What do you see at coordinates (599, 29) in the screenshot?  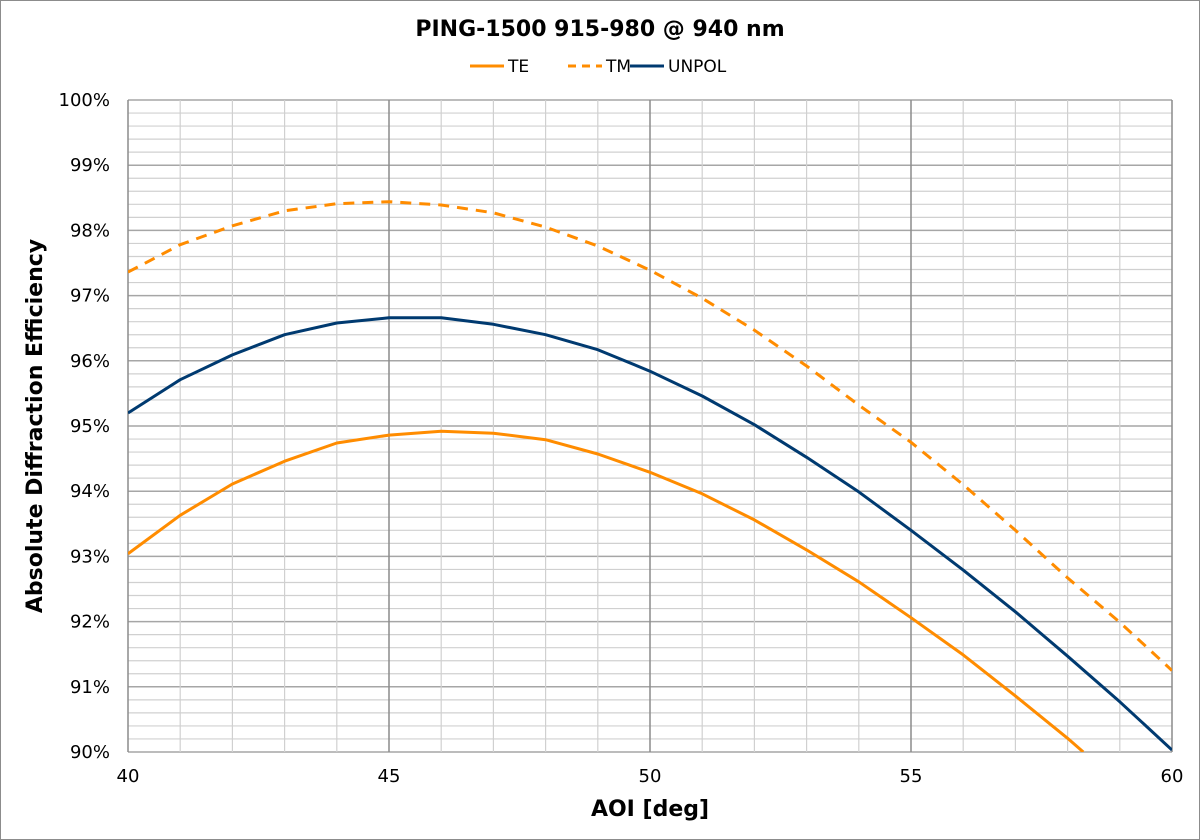 I see `chart-title: PING-1500 915-980 @ 940 nm` at bounding box center [599, 29].